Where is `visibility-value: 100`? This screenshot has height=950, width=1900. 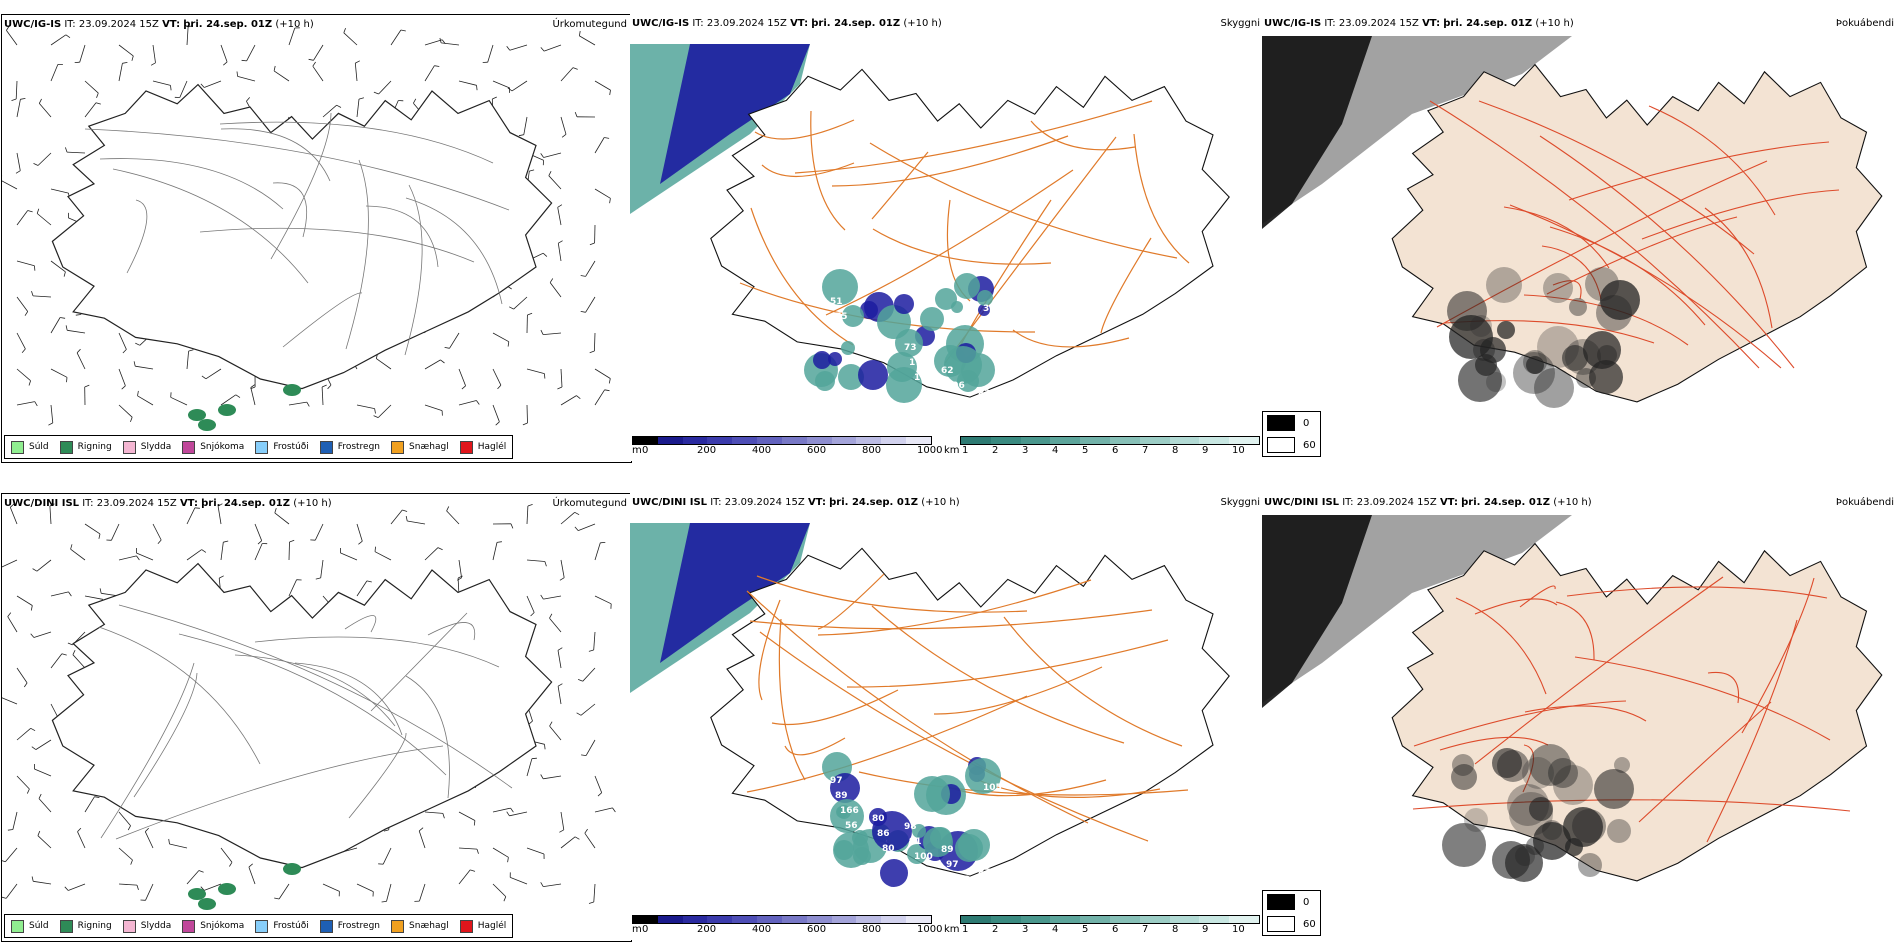 visibility-value: 100 is located at coordinates (923, 857).